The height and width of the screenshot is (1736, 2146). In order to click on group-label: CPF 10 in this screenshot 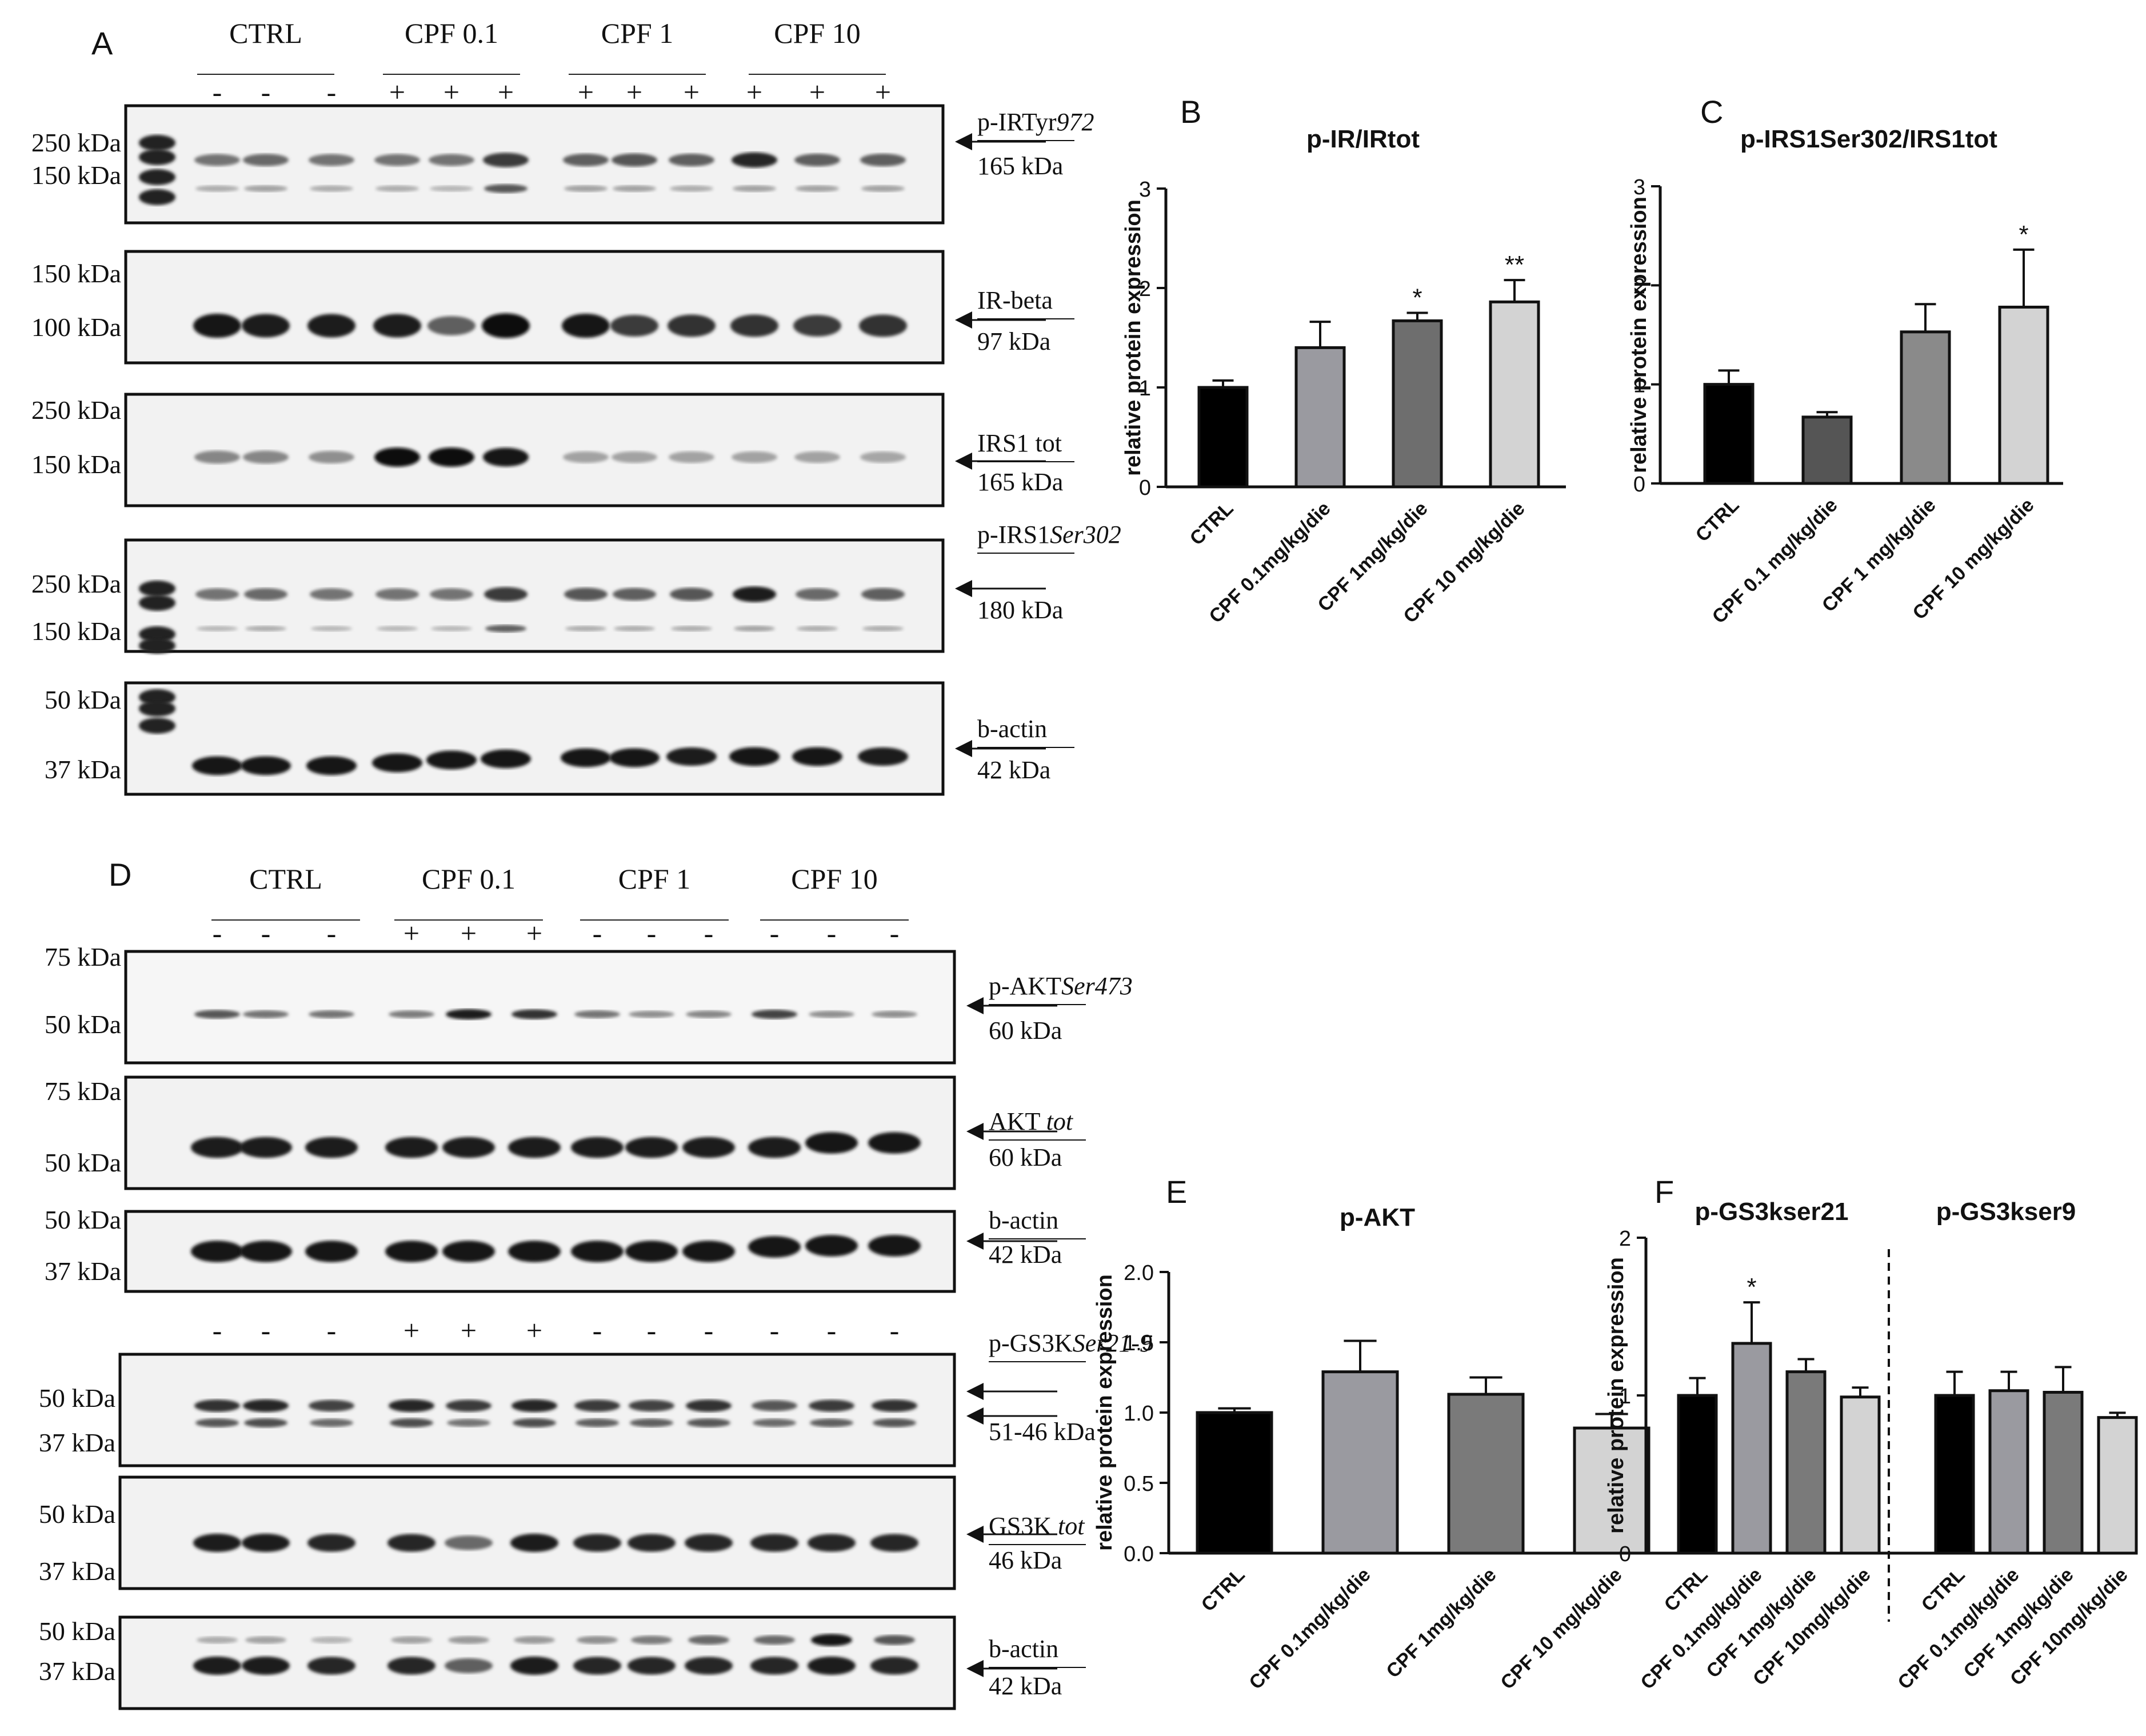, I will do `click(834, 879)`.